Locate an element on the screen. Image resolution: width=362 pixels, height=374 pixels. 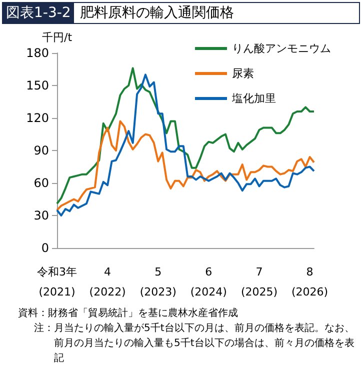
y-tick-label: 150 is located at coordinates (37, 85).